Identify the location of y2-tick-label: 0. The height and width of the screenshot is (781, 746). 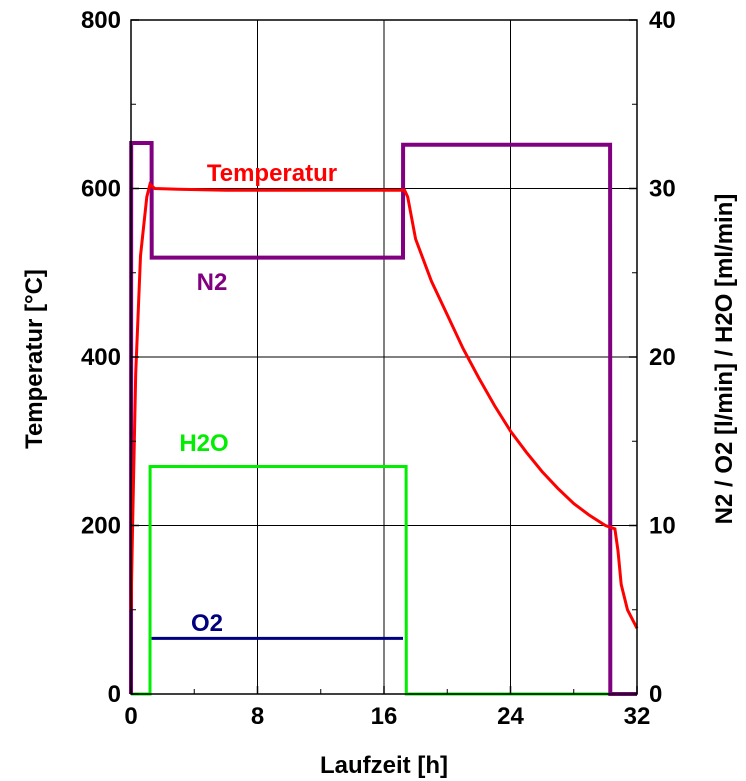
(655, 694).